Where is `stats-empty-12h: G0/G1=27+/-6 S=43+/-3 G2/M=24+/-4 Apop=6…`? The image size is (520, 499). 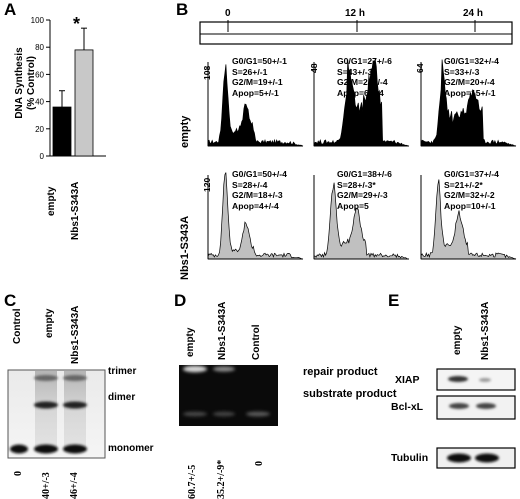 stats-empty-12h: G0/G1=27+/-6 S=43+/-3 G2/M=24+/-4 Apop=6… is located at coordinates (364, 77).